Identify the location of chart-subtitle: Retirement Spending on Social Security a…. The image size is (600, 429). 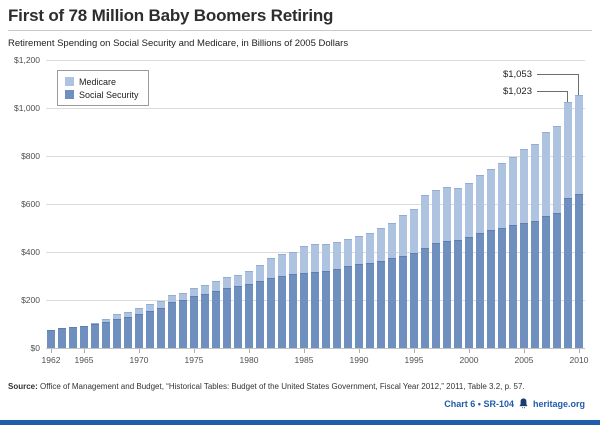
(178, 43).